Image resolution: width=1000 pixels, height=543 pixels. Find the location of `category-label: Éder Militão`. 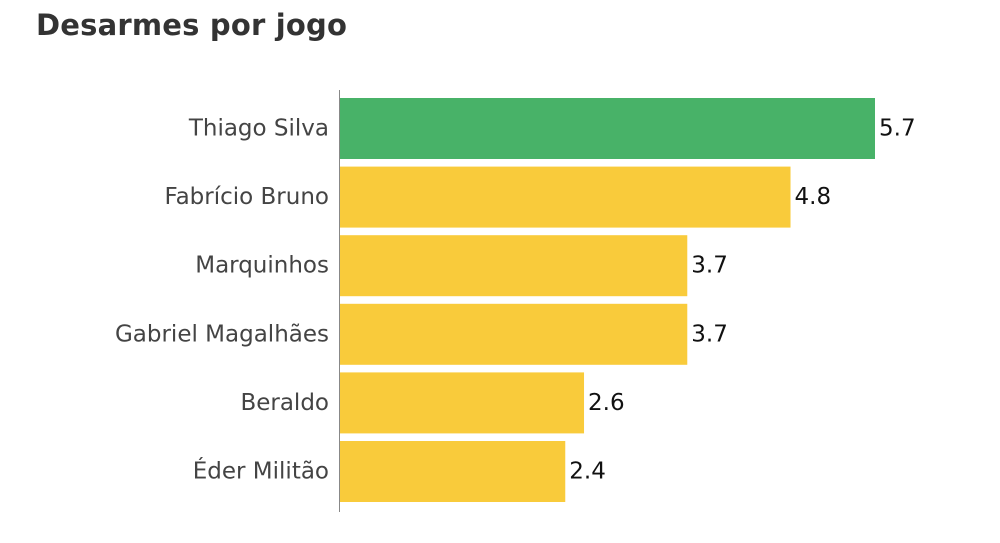

category-label: Éder Militão is located at coordinates (261, 471).